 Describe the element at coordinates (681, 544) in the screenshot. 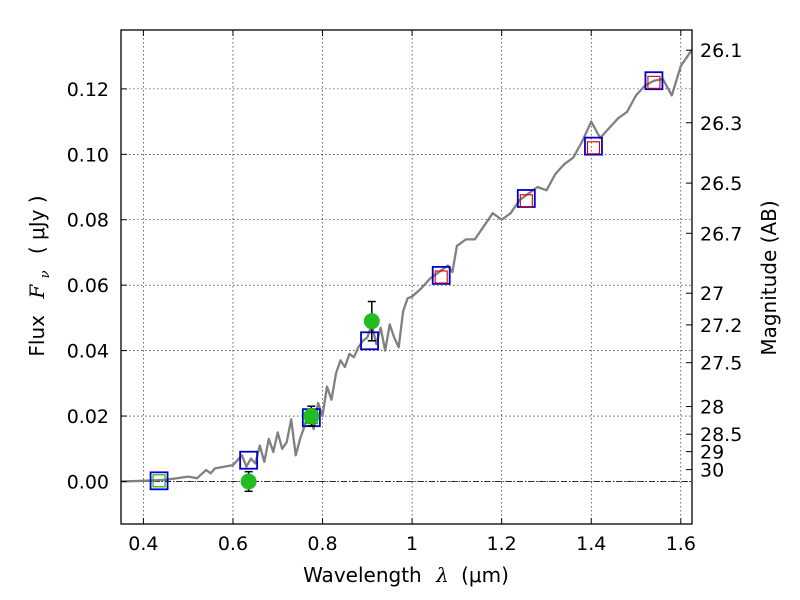

I see `x-tick-label: 1.6` at that location.